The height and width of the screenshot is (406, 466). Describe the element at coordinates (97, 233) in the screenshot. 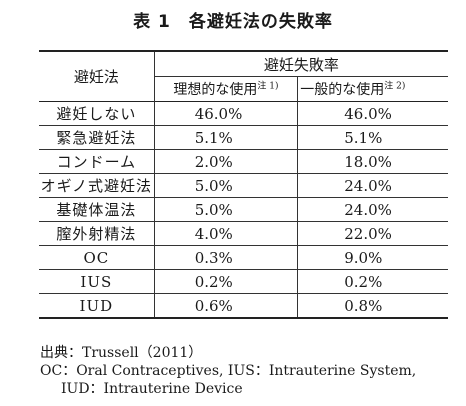

I see `method-cell: 膣外射精法` at that location.